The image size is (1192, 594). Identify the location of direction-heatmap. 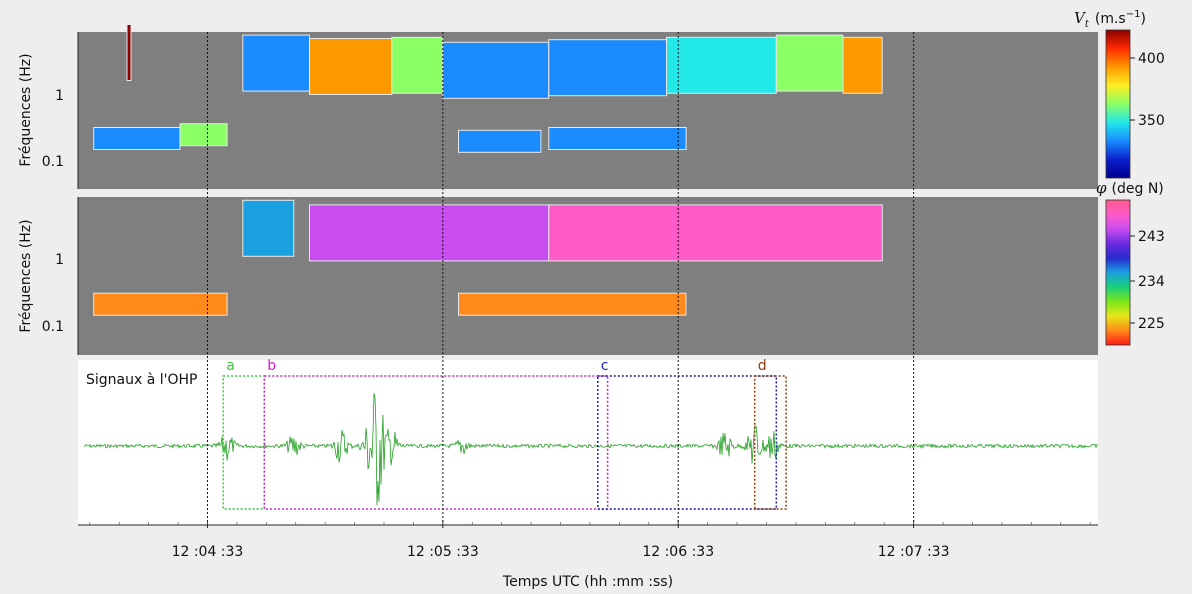
(488, 257).